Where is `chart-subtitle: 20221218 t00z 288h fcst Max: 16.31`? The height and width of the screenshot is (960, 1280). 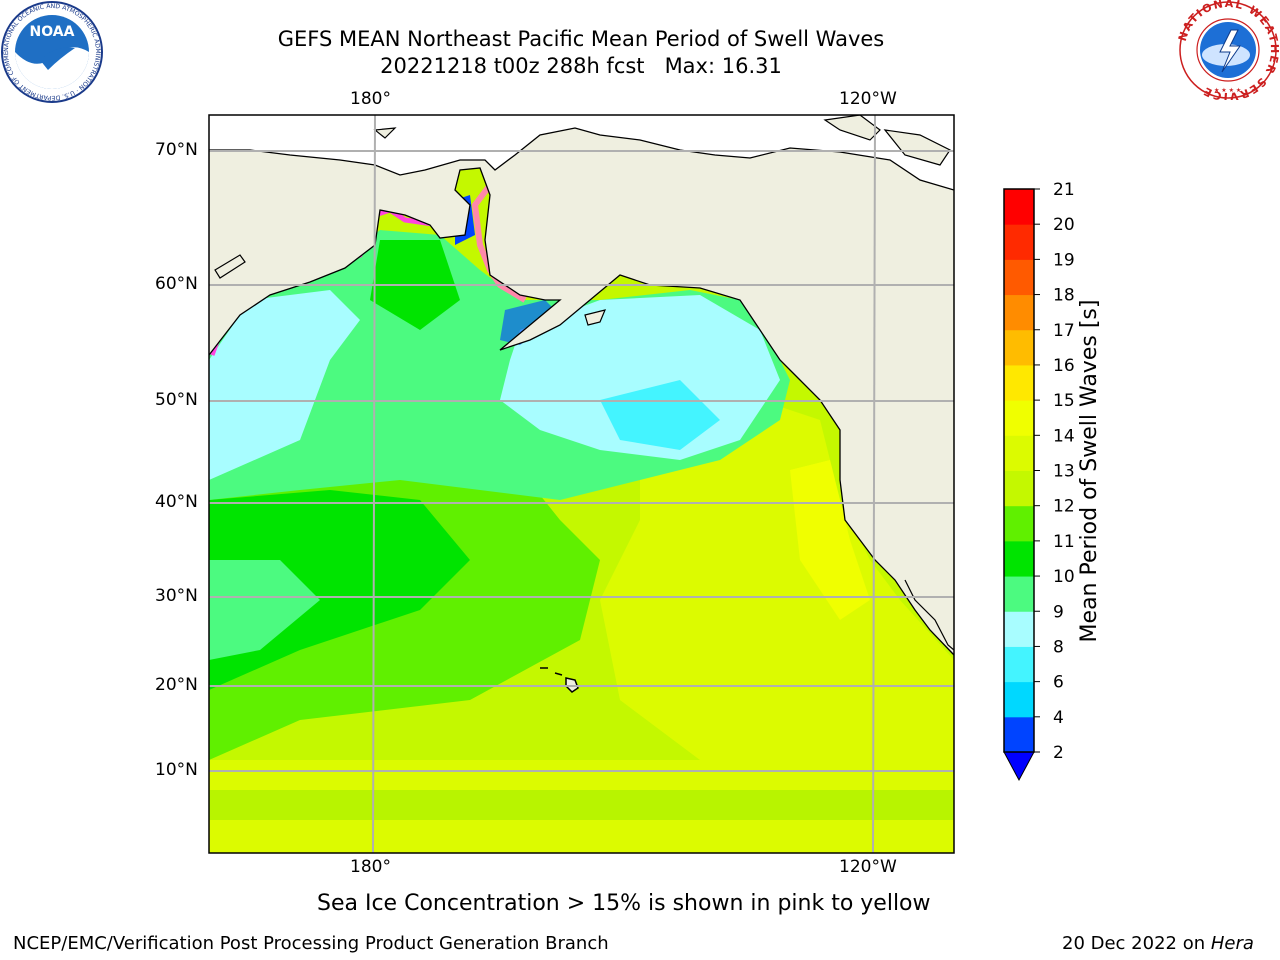 chart-subtitle: 20221218 t00z 288h fcst Max: 16.31 is located at coordinates (581, 66).